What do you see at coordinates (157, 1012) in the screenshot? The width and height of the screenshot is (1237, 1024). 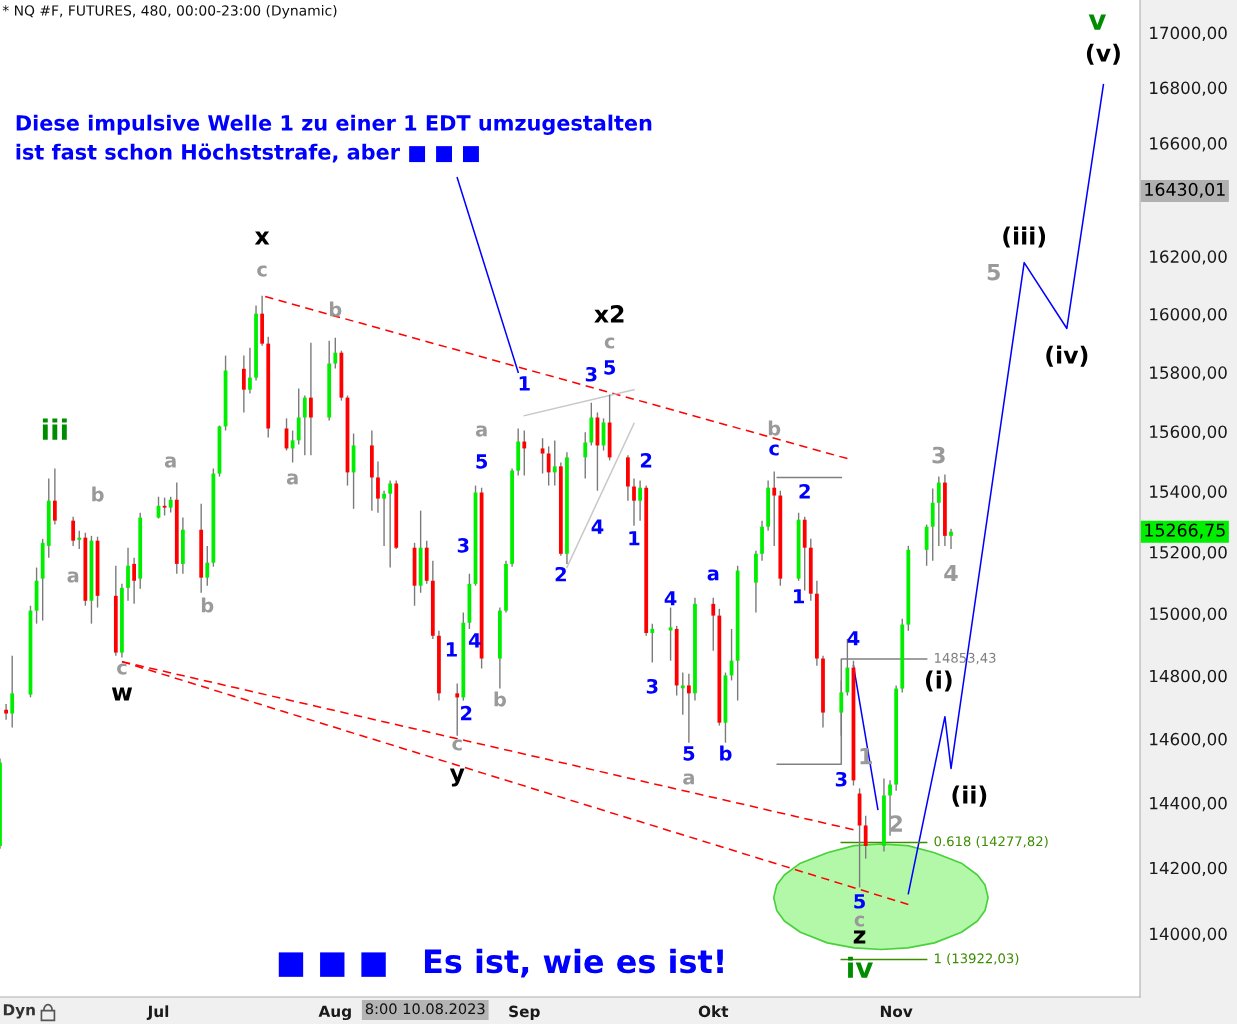 I see `x-tick-label: Jul` at bounding box center [157, 1012].